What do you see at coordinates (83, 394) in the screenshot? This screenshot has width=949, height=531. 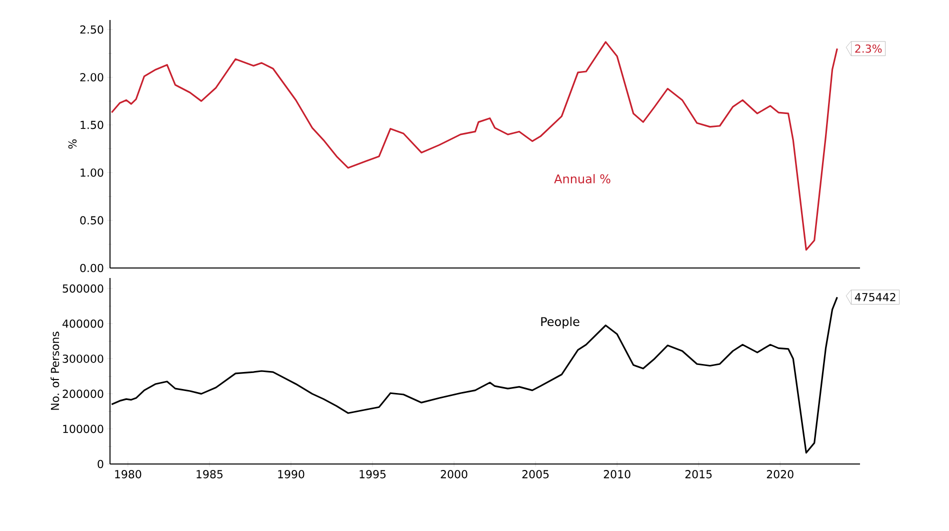 I see `y-tick-label: 200000` at bounding box center [83, 394].